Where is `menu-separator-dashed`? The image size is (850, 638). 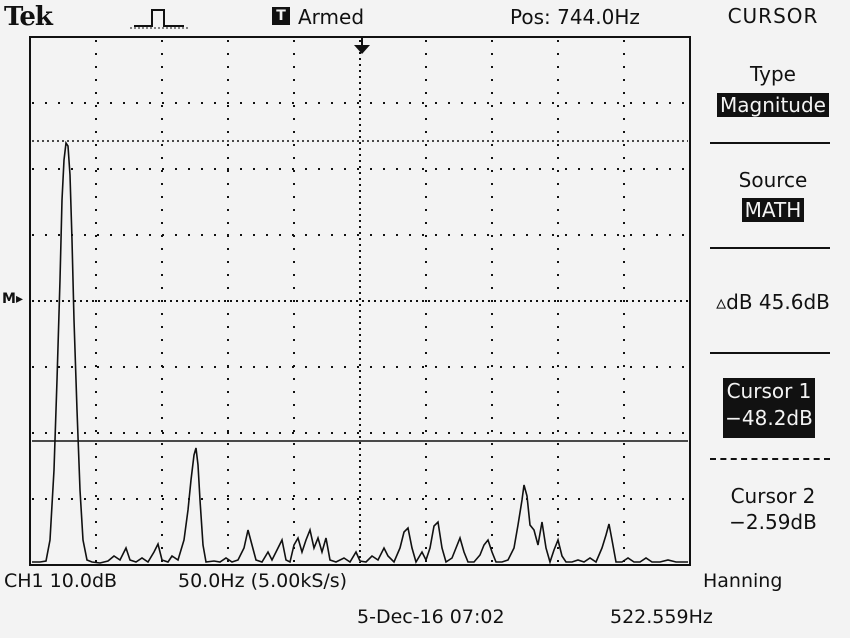 menu-separator-dashed is located at coordinates (770, 459).